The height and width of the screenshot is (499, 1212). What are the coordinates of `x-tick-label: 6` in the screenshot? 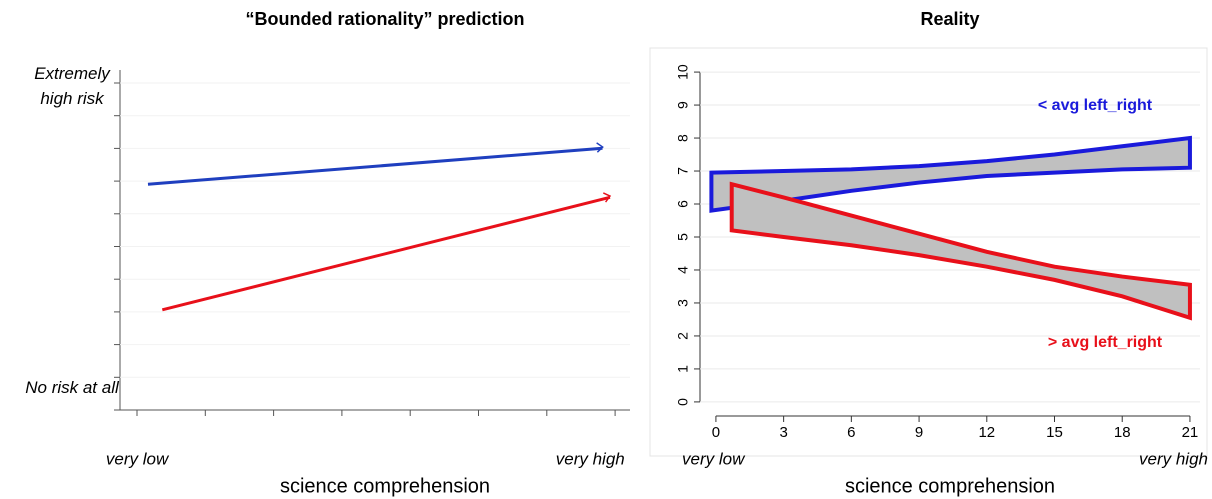 It's located at (851, 432).